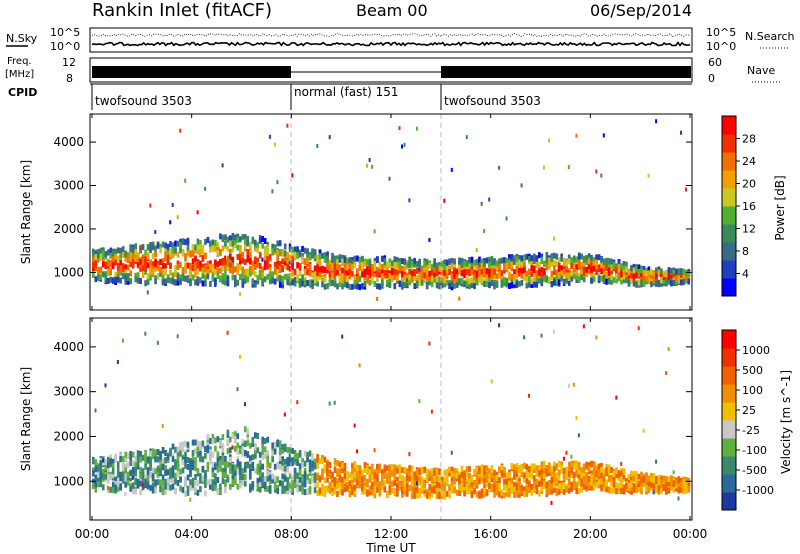 The image size is (800, 554). Describe the element at coordinates (729, 429) in the screenshot. I see `velocity-colorbar-swatch` at that location.